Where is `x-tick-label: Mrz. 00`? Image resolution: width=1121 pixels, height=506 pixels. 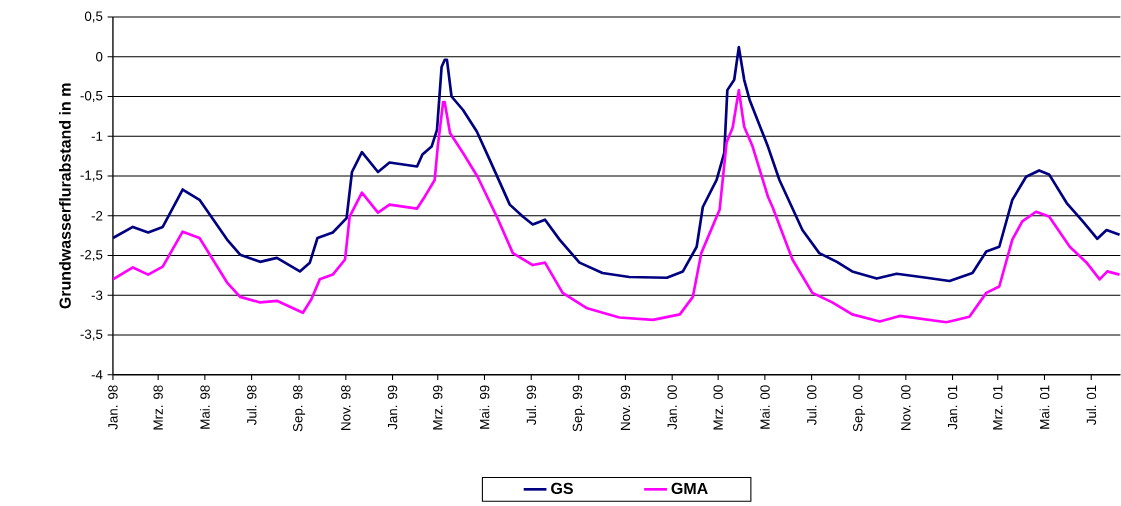 x-tick-label: Mrz. 00 is located at coordinates (718, 407).